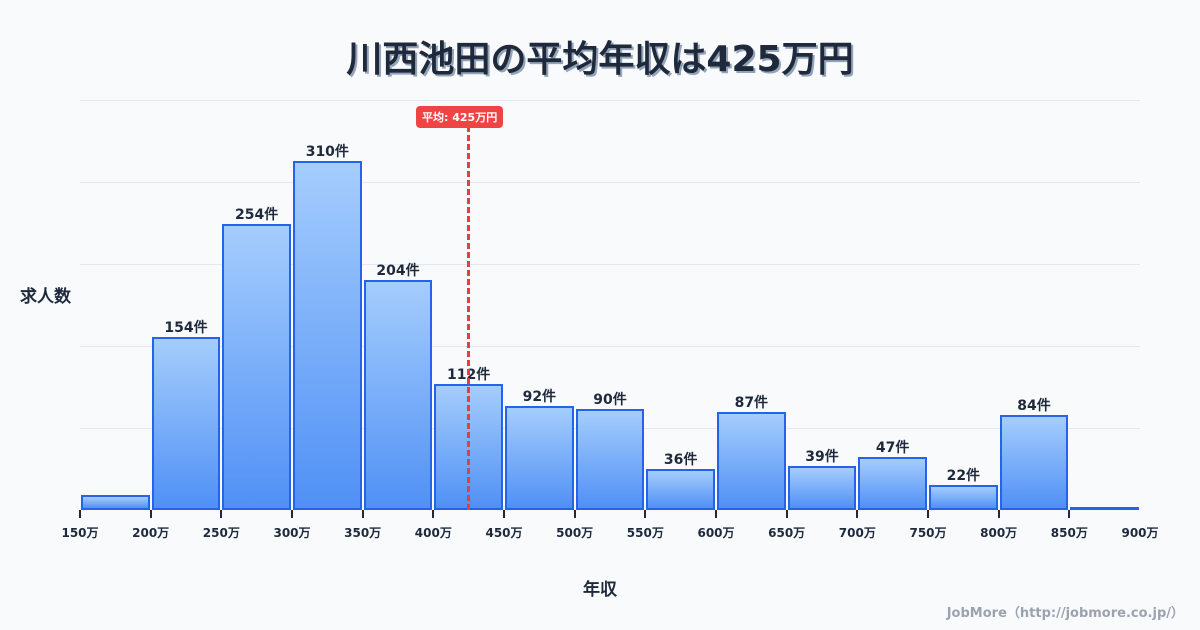  Describe the element at coordinates (539, 397) in the screenshot. I see `bar-value-label: 92件` at that location.